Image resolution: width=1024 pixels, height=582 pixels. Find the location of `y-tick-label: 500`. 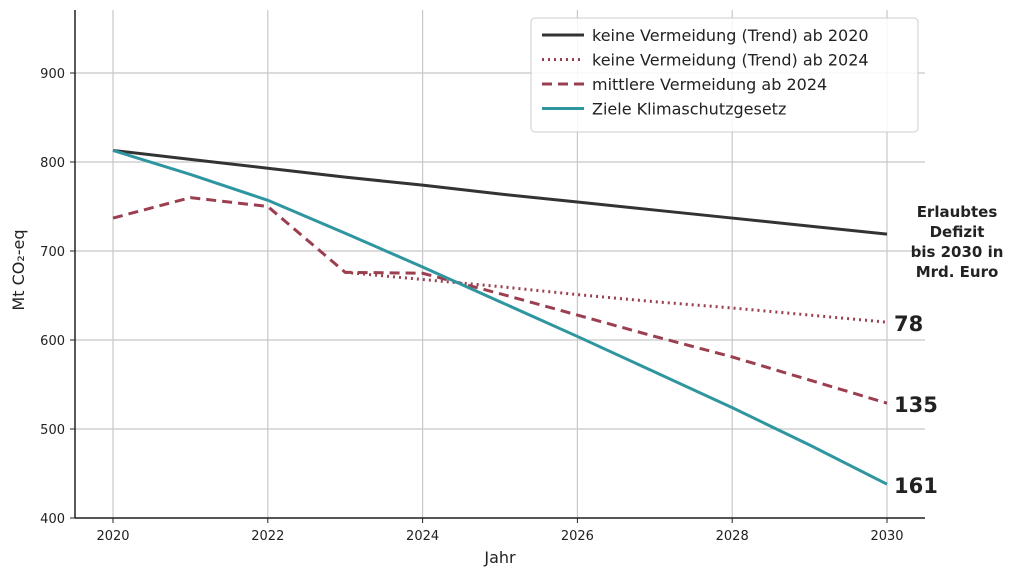

y-tick-label: 500 is located at coordinates (52, 430).